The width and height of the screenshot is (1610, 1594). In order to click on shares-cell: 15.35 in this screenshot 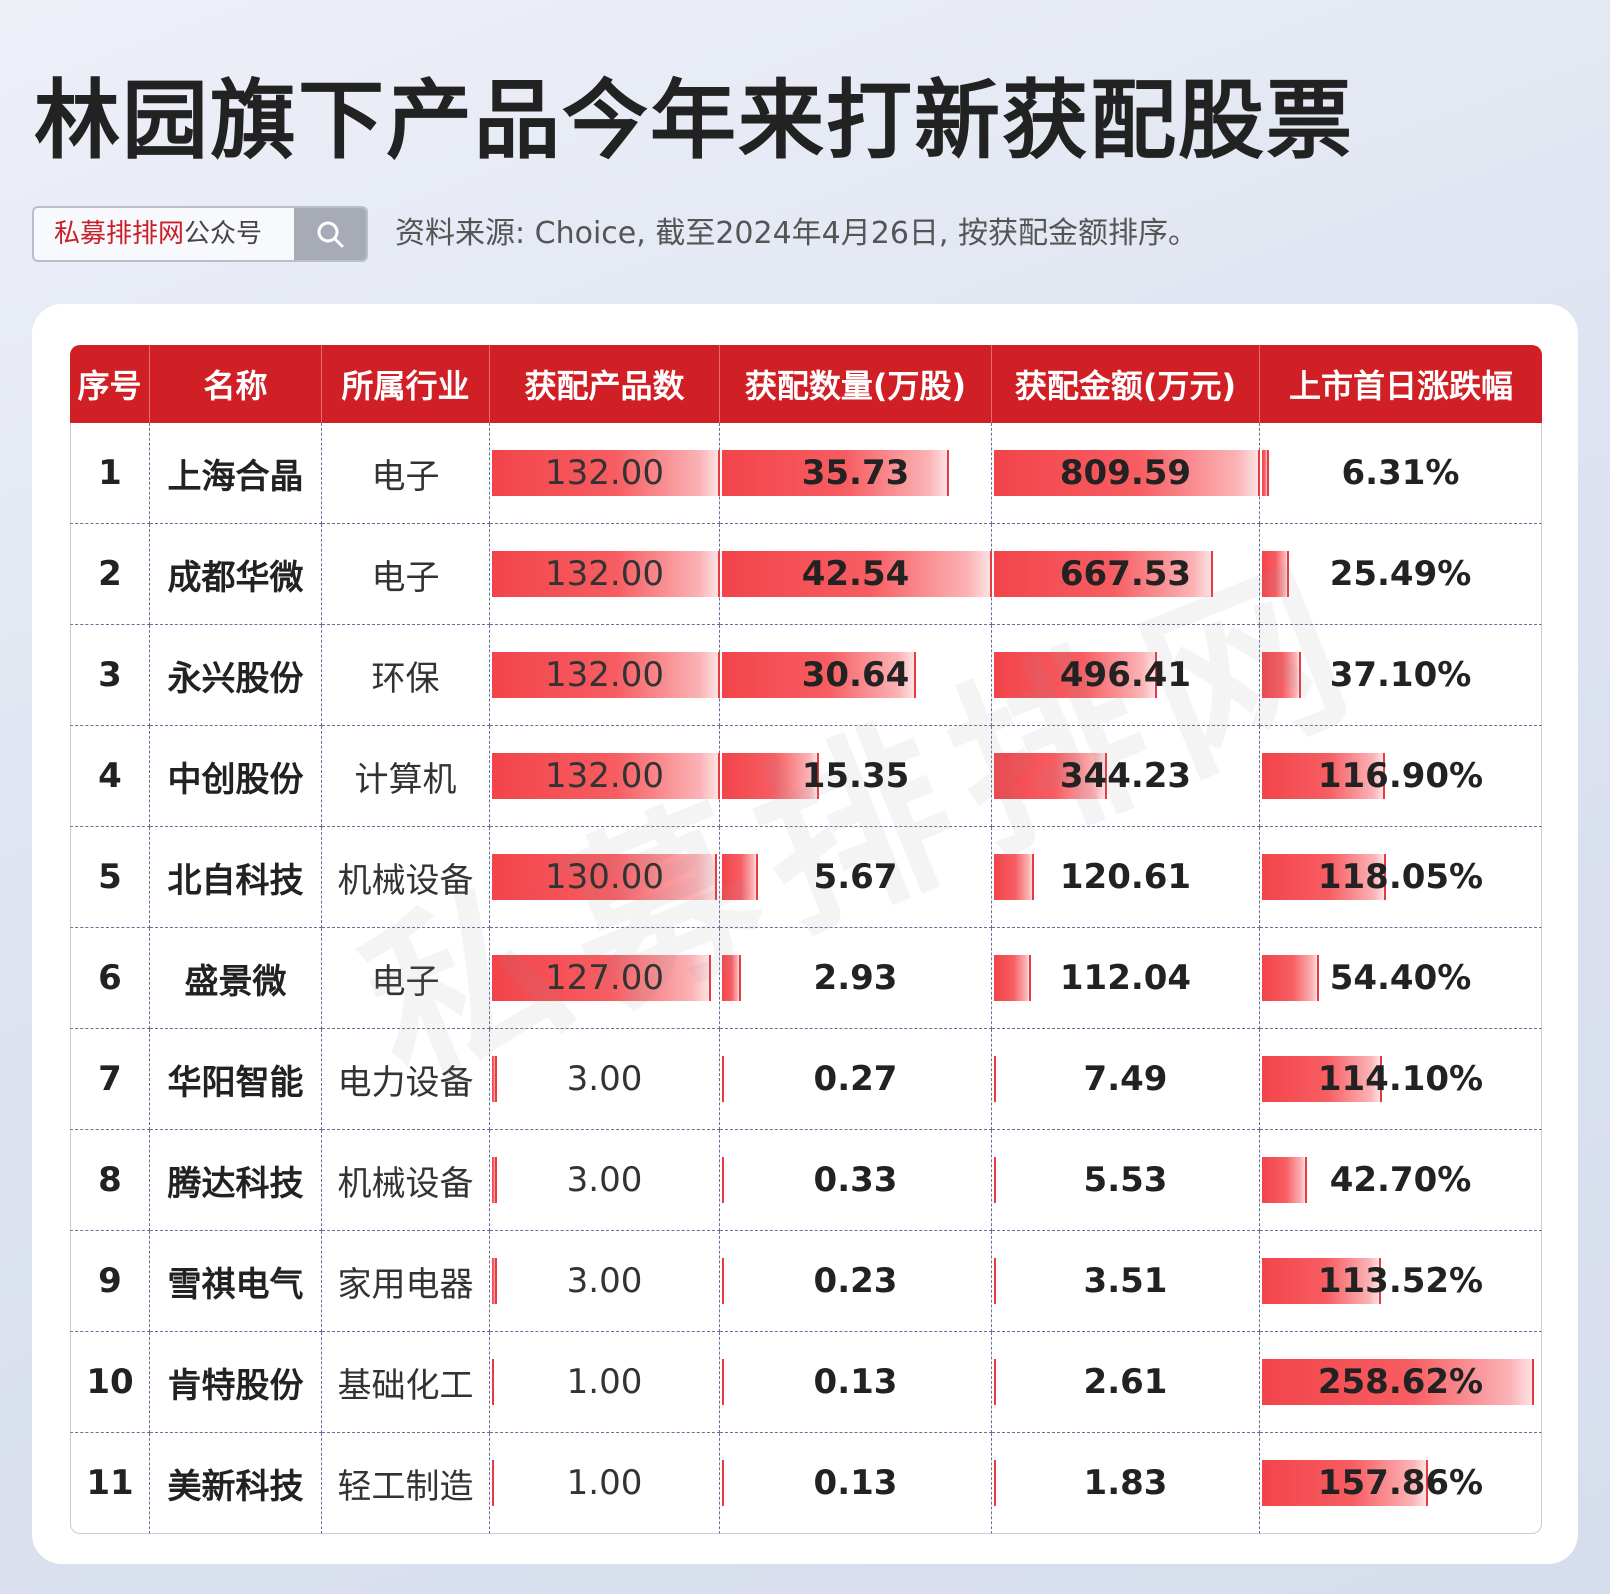, I will do `click(856, 776)`.